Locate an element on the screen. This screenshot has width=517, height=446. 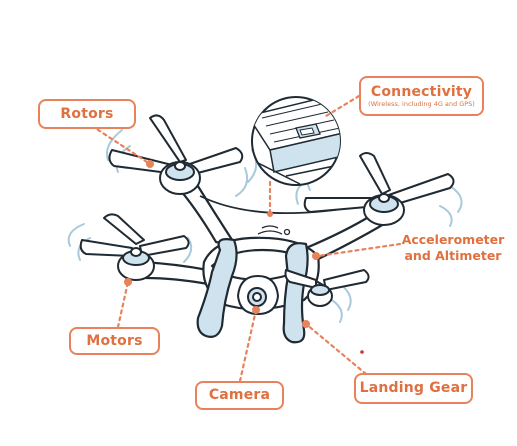
callout-landing-gear: Landing Gear is located at coordinates (413, 388).